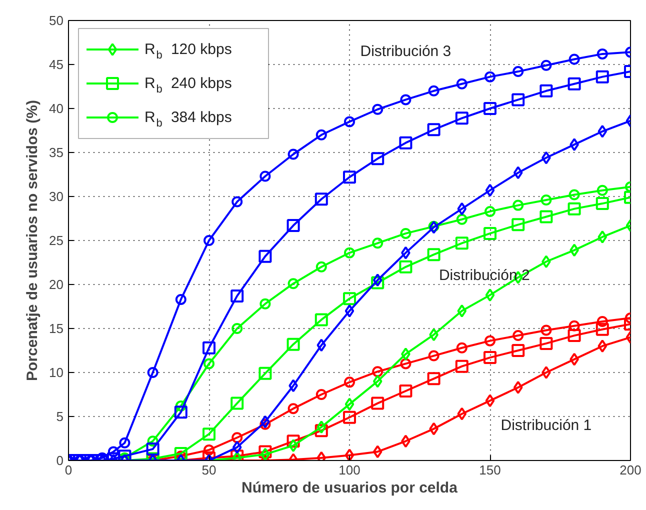 Image resolution: width=646 pixels, height=510 pixels. Describe the element at coordinates (56, 108) in the screenshot. I see `y-tick-label: 40` at that location.